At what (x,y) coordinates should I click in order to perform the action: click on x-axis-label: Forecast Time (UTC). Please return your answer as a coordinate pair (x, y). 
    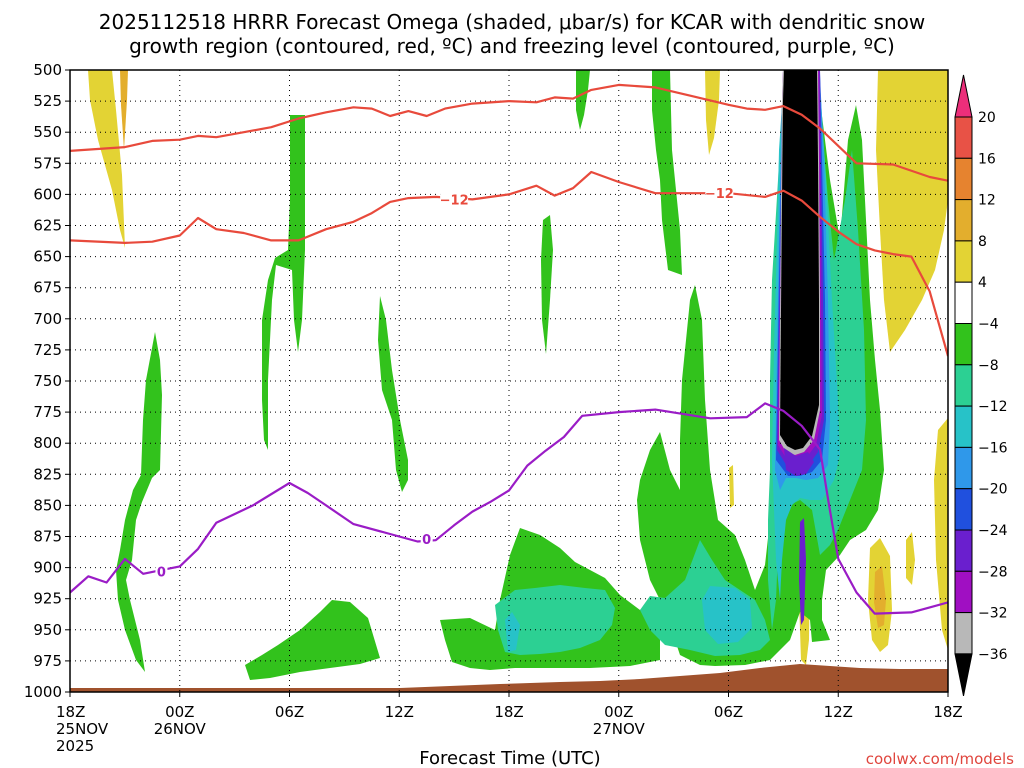
    Looking at the image, I should click on (509, 758).